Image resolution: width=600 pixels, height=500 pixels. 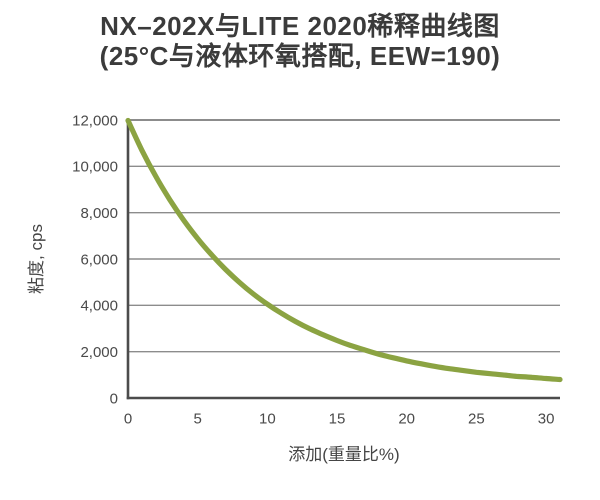 What do you see at coordinates (546, 418) in the screenshot?
I see `x-tick-label: 30` at bounding box center [546, 418].